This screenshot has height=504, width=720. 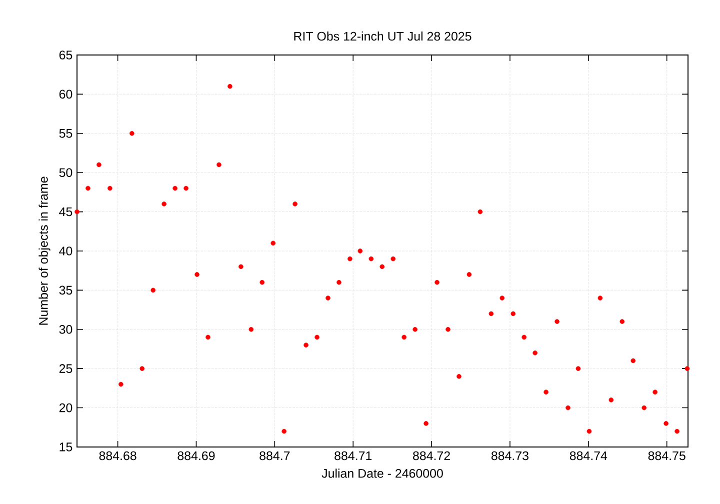 I want to click on y-tick-label: 45, so click(x=65, y=211).